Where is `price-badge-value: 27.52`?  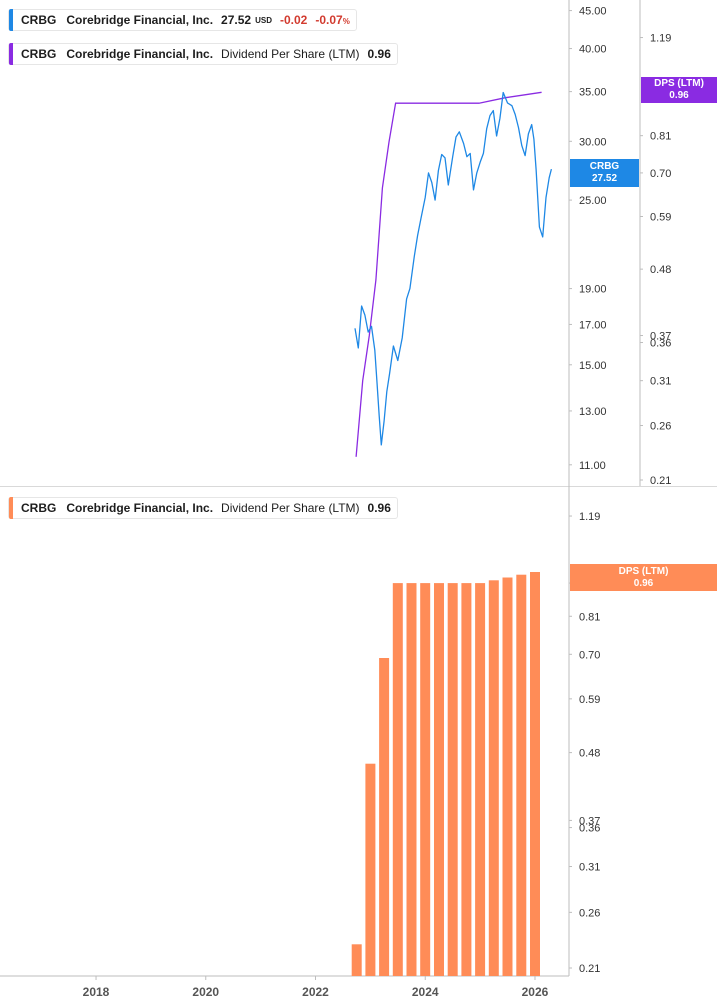 price-badge-value: 27.52 is located at coordinates (604, 178).